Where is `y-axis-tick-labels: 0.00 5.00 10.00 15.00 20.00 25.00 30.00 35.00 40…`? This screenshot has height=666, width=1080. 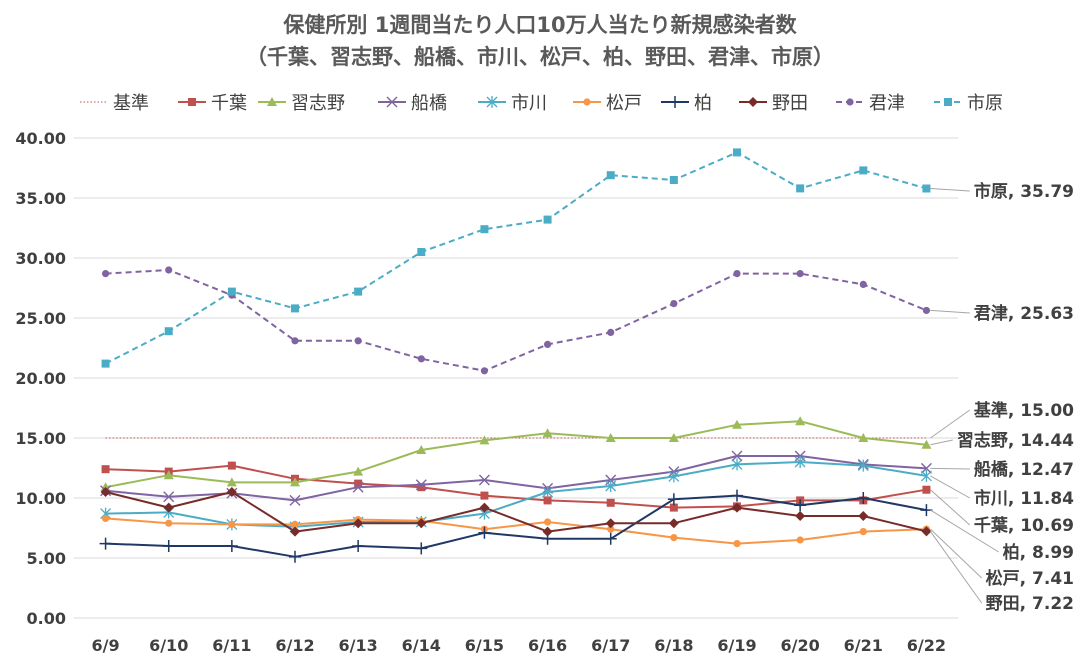
y-axis-tick-labels: 0.00 5.00 10.00 15.00 20.00 25.00 30.00 35.00 40… is located at coordinates (40, 378).